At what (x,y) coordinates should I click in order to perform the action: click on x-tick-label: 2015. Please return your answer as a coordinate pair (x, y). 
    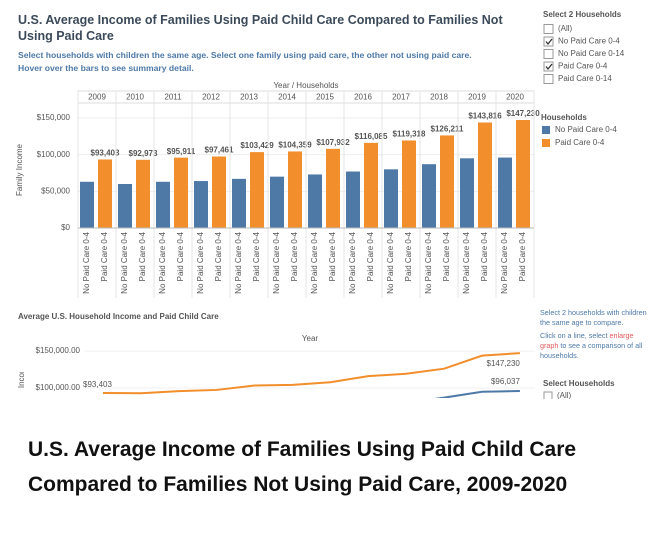
    Looking at the image, I should click on (325, 97).